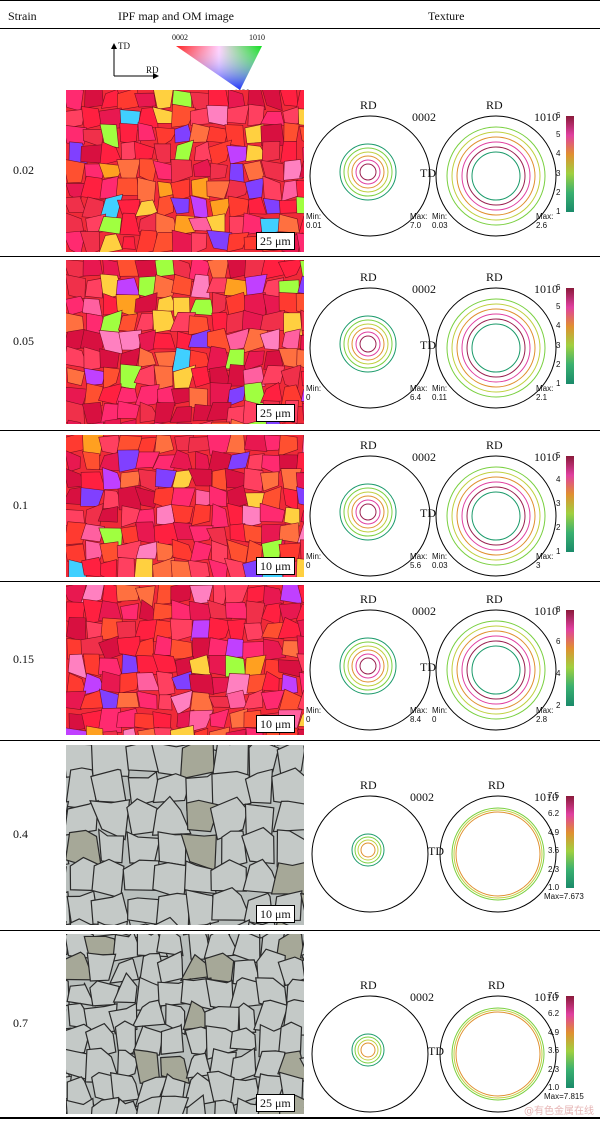 This screenshot has height=1121, width=600. What do you see at coordinates (554, 1014) in the screenshot?
I see `color-bar-tick-5-1: 6.2` at bounding box center [554, 1014].